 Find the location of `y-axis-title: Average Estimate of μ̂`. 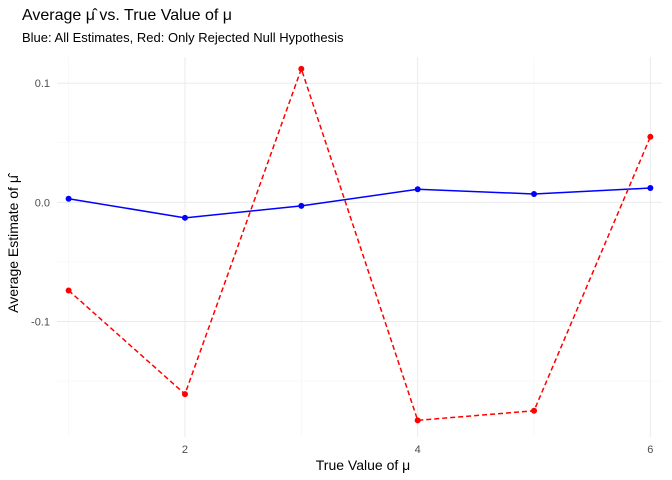

y-axis-title: Average Estimate of μ̂ is located at coordinates (13, 242).